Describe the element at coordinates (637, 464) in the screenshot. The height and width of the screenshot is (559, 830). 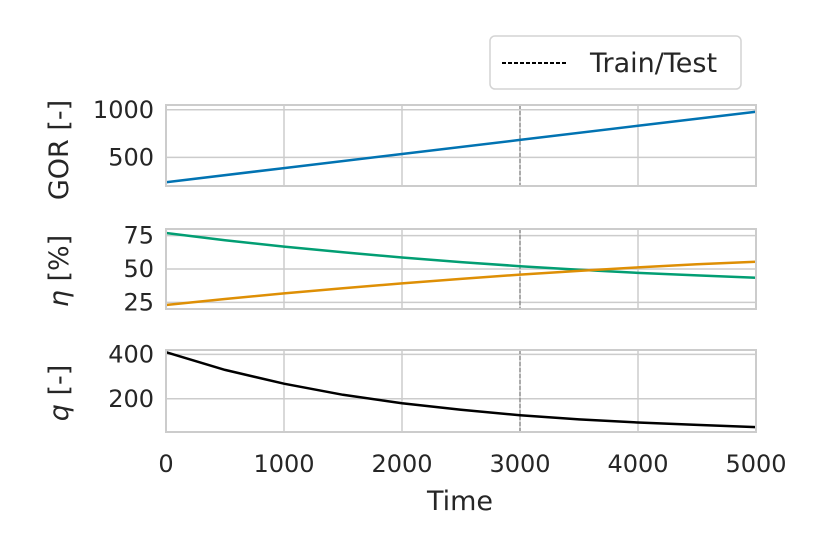
I see `x-tick-label: 4000` at that location.